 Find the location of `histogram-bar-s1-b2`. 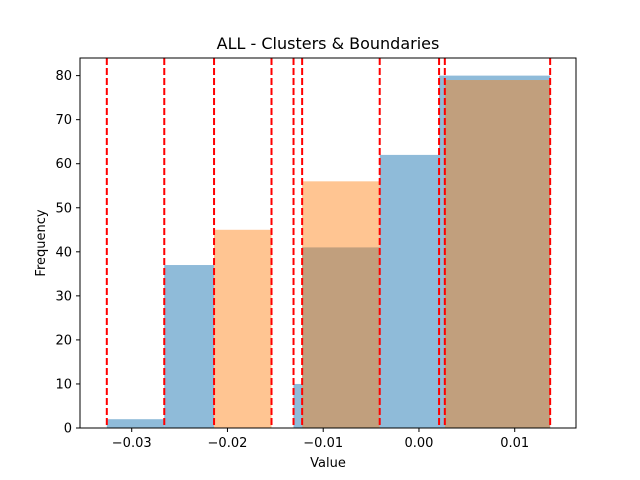

histogram-bar-s1-b2 is located at coordinates (497, 254).